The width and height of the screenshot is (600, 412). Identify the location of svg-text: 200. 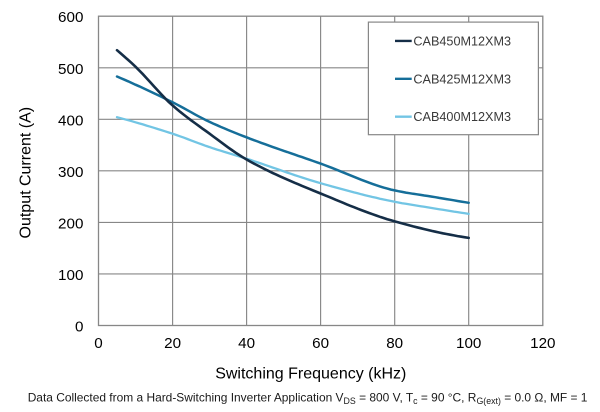
(70, 223).